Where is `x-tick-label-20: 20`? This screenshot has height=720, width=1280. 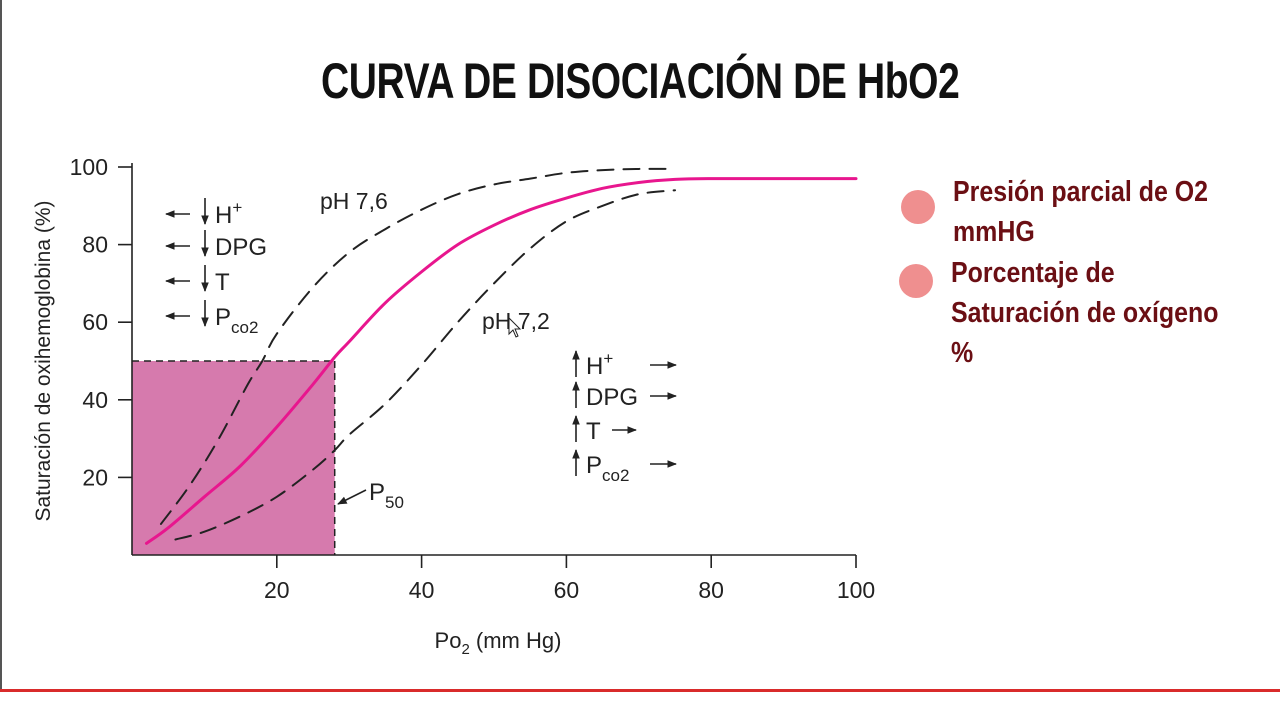
x-tick-label-20: 20 is located at coordinates (277, 590).